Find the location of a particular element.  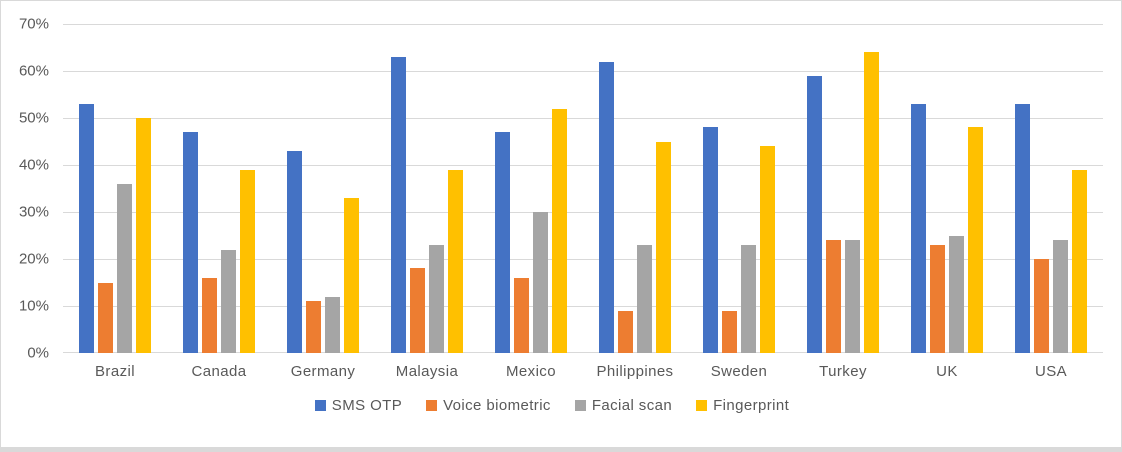

y-tick-label: 10% is located at coordinates (33, 306).